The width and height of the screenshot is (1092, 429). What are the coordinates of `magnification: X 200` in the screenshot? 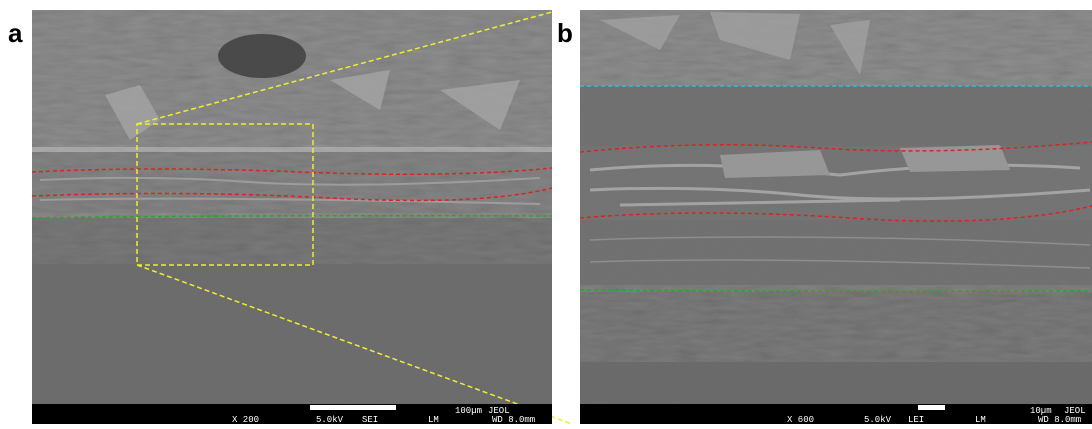 It's located at (245, 419).